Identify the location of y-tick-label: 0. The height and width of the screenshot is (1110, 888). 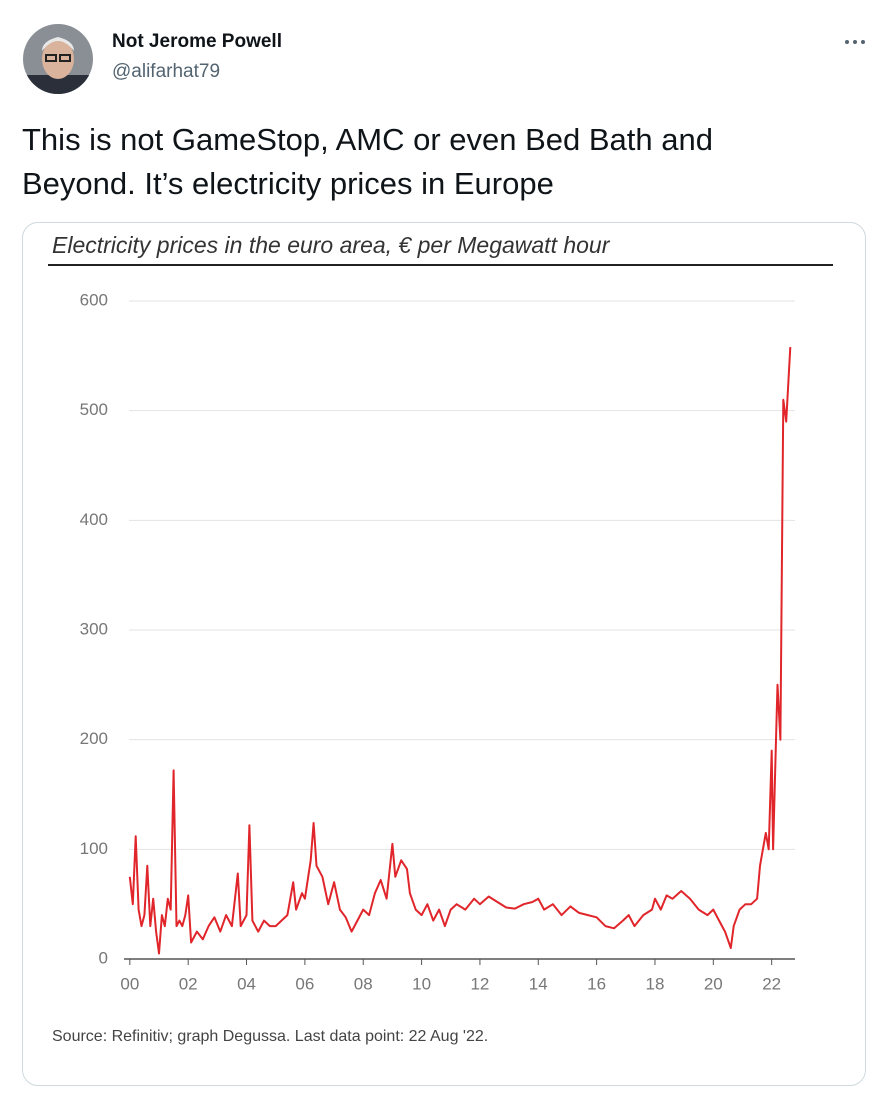
(103, 957).